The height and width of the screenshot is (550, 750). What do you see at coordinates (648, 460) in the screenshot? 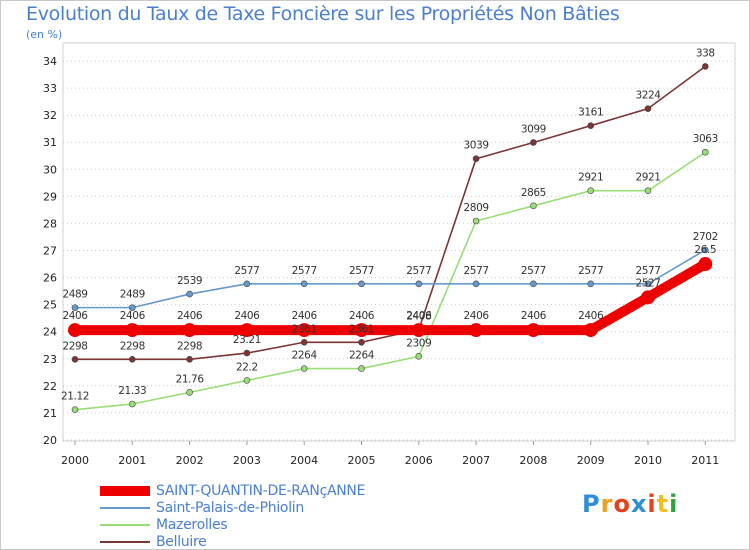
I see `x-tick-label: 2010` at bounding box center [648, 460].